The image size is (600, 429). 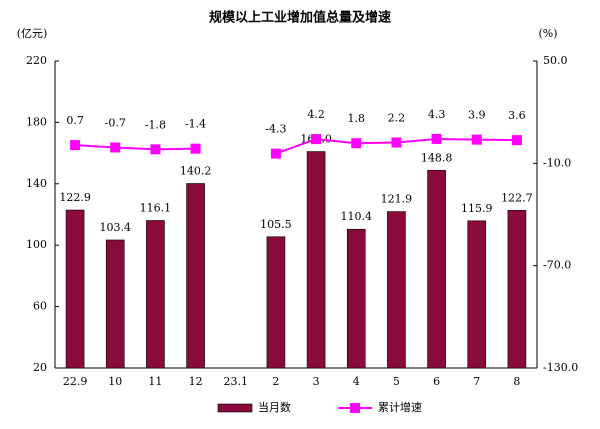 I want to click on y2-axis-label: (%), so click(x=547, y=33).